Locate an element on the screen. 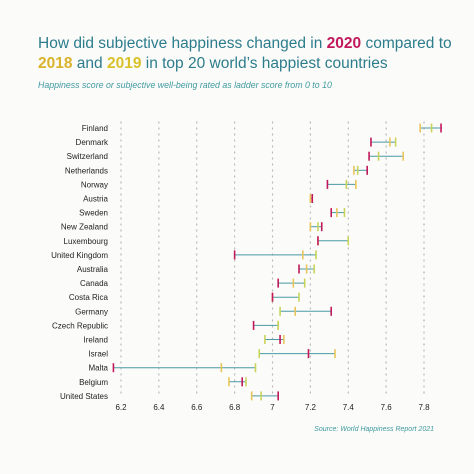  country-label: Ireland is located at coordinates (96, 340).